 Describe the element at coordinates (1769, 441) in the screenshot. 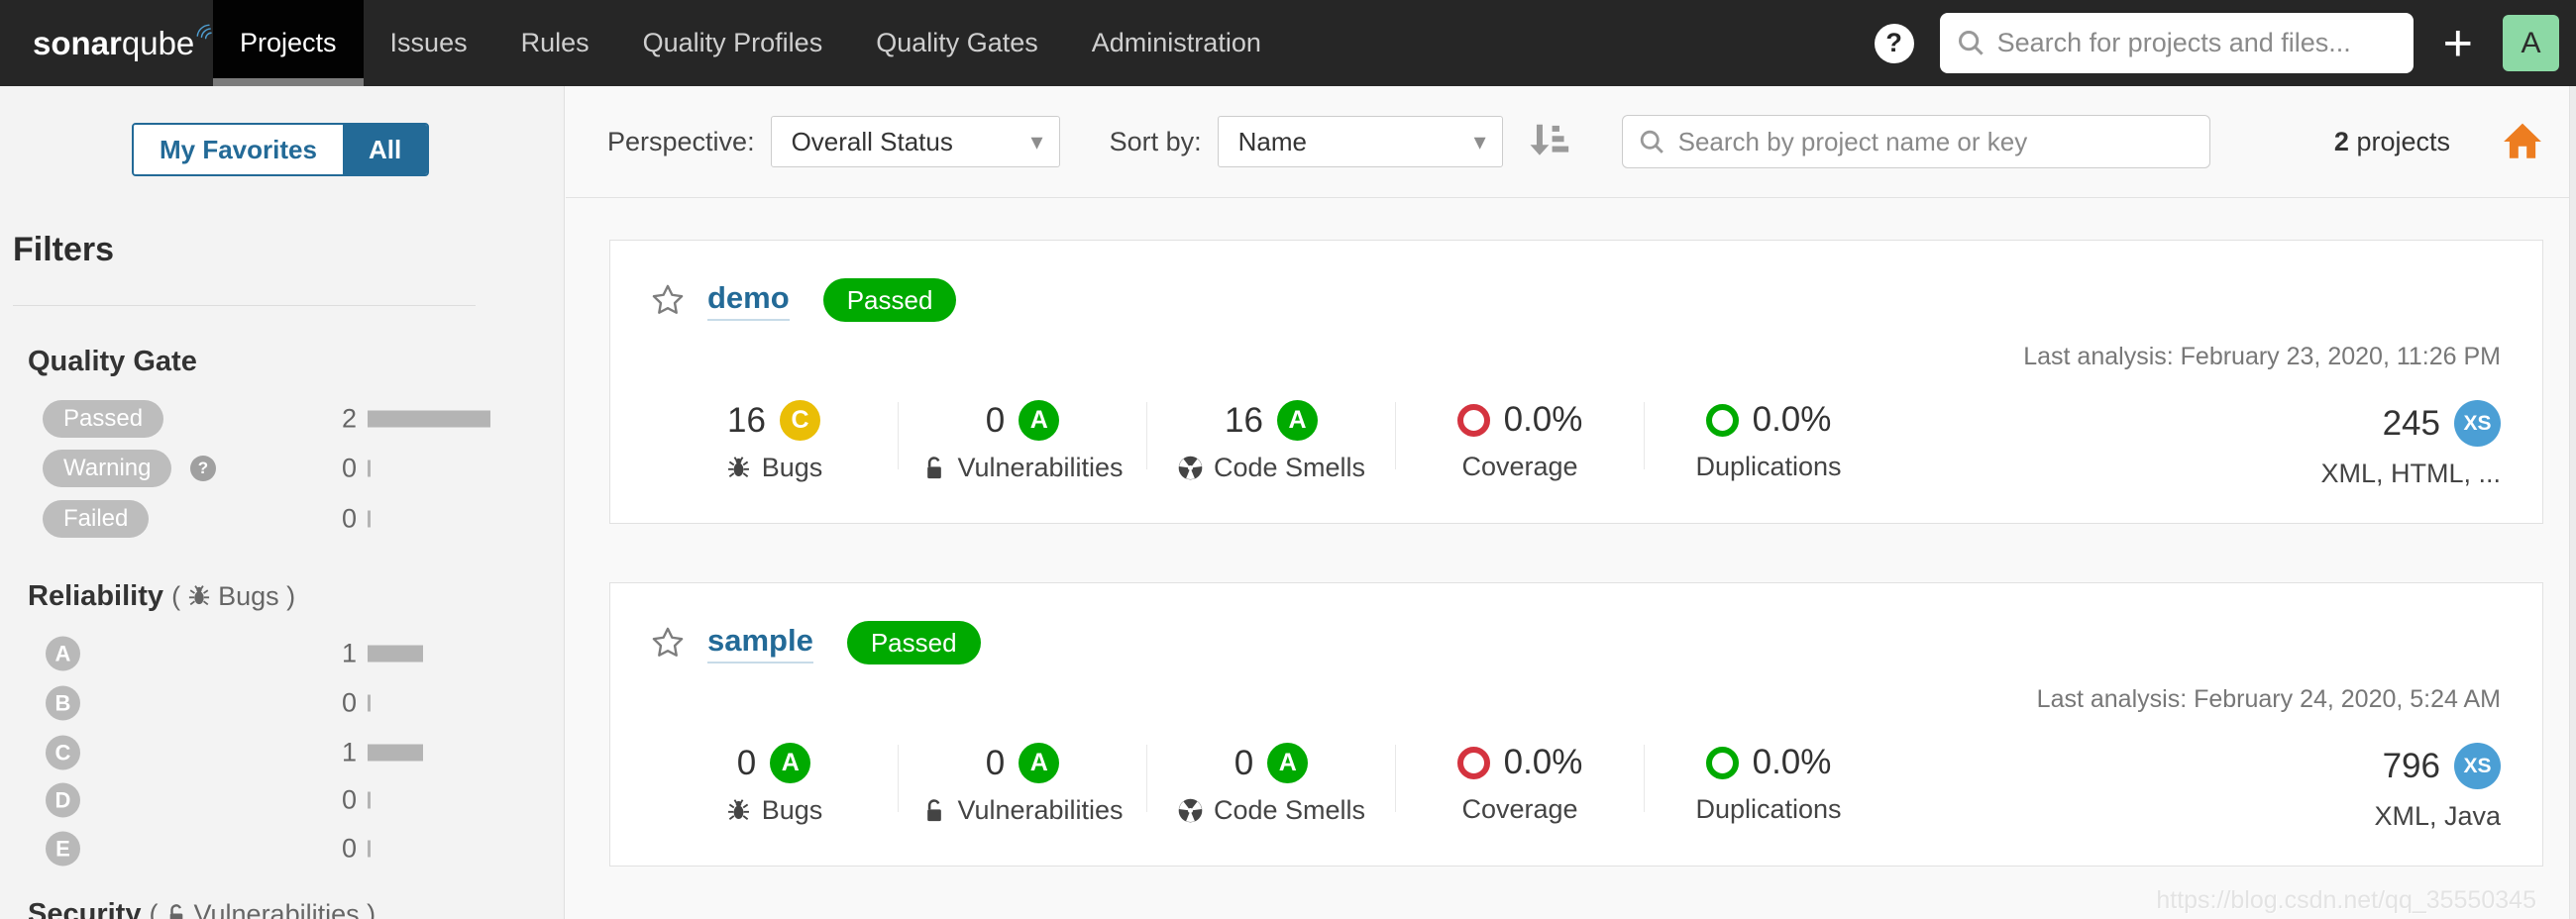

I see `metric-duplications: 0.0% Duplications` at that location.